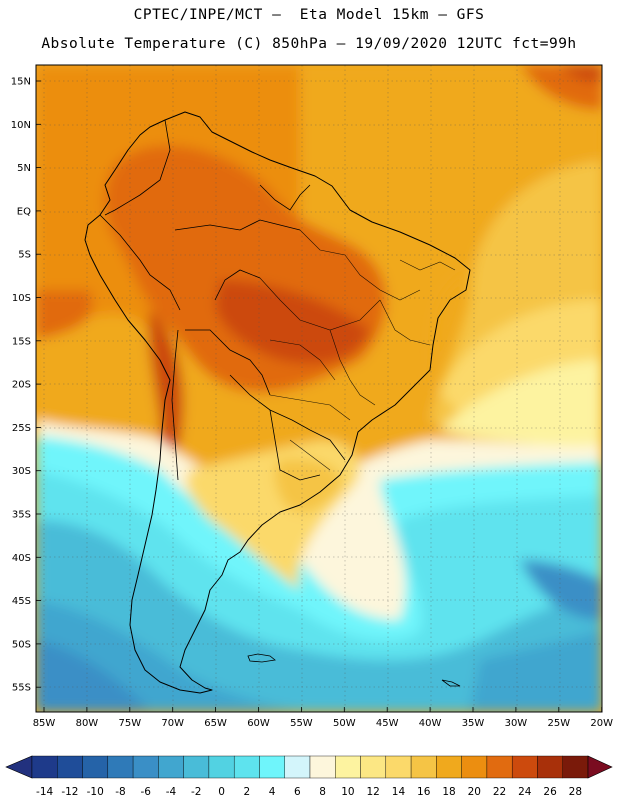 The height and width of the screenshot is (800, 618). Describe the element at coordinates (600, 767) in the screenshot. I see `colorbar-over-arrow` at that location.